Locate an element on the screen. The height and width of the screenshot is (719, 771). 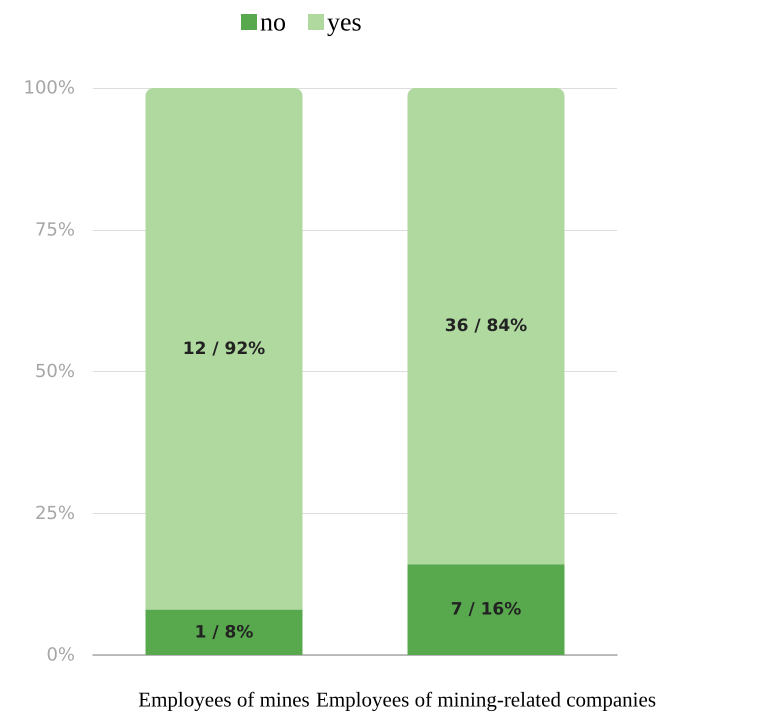
x-tick-label: Employees of mines is located at coordinates (224, 700).